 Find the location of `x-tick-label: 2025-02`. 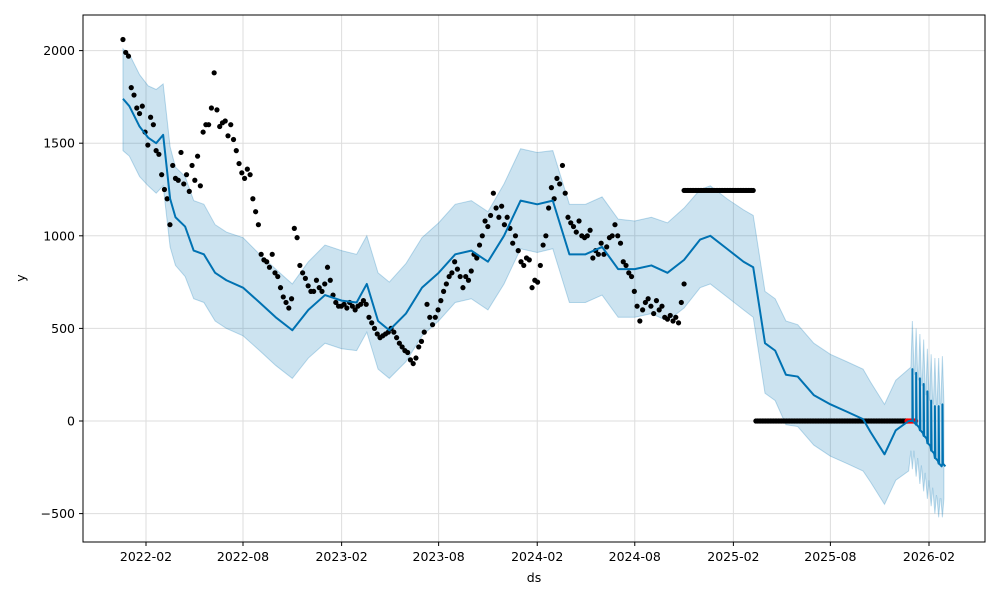

x-tick-label: 2025-02 is located at coordinates (733, 556).